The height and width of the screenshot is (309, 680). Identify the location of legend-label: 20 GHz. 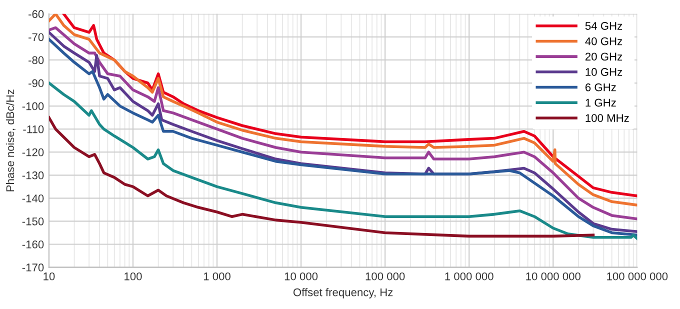
(603, 56).